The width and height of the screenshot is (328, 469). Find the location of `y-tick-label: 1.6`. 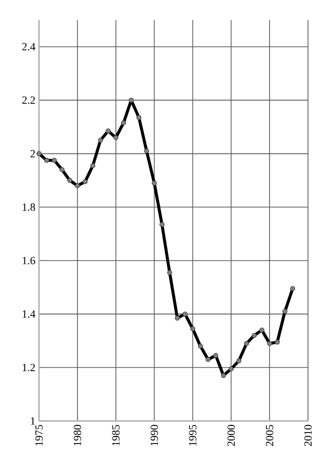

y-tick-label: 1.6 is located at coordinates (29, 260).